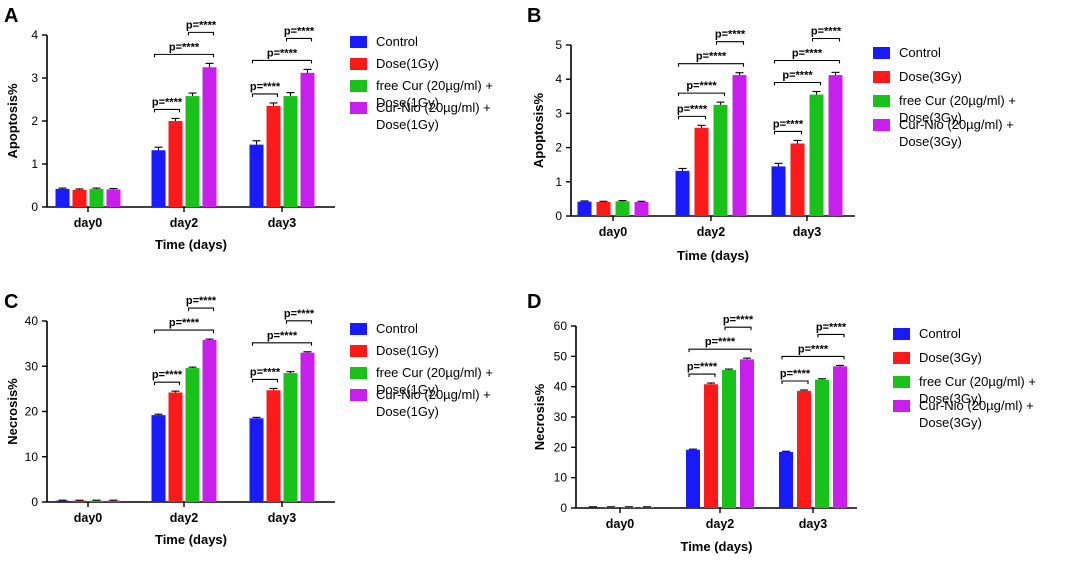 The width and height of the screenshot is (1065, 563). What do you see at coordinates (407, 350) in the screenshot?
I see `legend-label: Dose(1Gy)` at bounding box center [407, 350].